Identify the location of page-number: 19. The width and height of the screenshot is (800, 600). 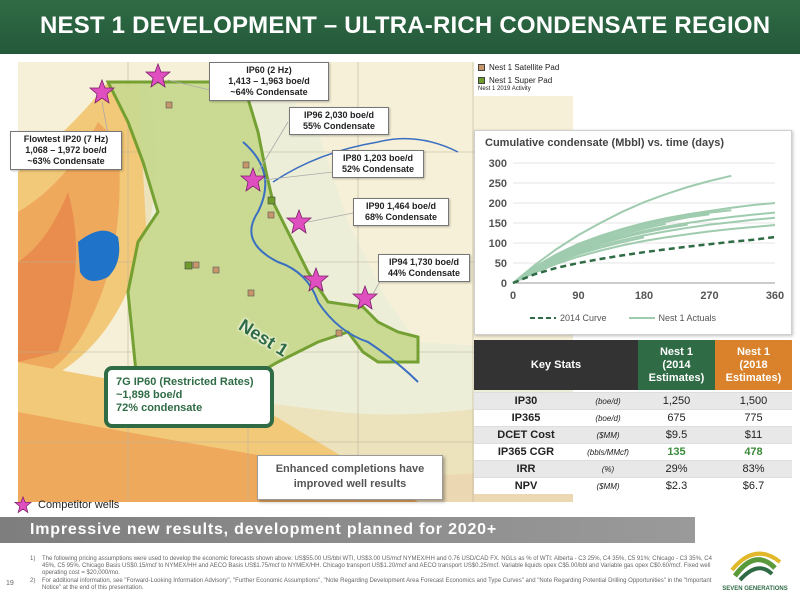
(10, 583).